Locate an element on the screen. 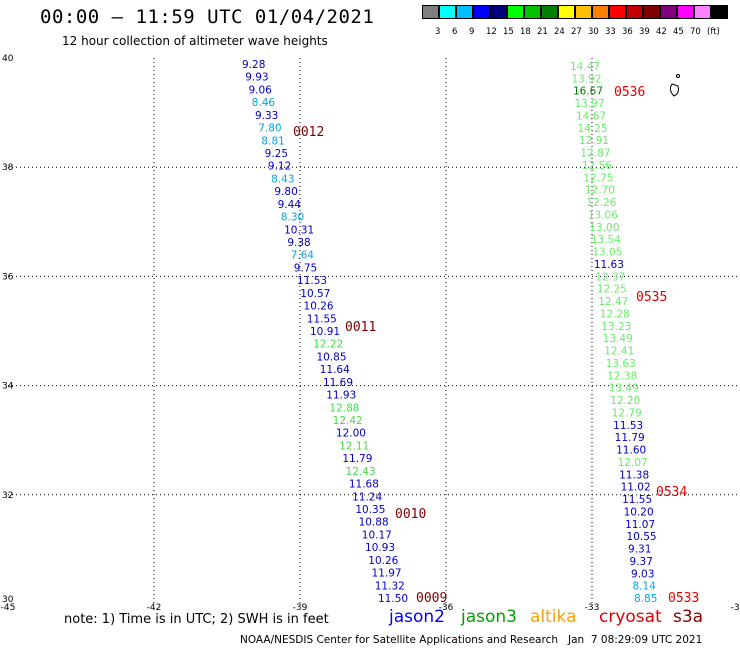  color-scale-label: 6 is located at coordinates (455, 32).